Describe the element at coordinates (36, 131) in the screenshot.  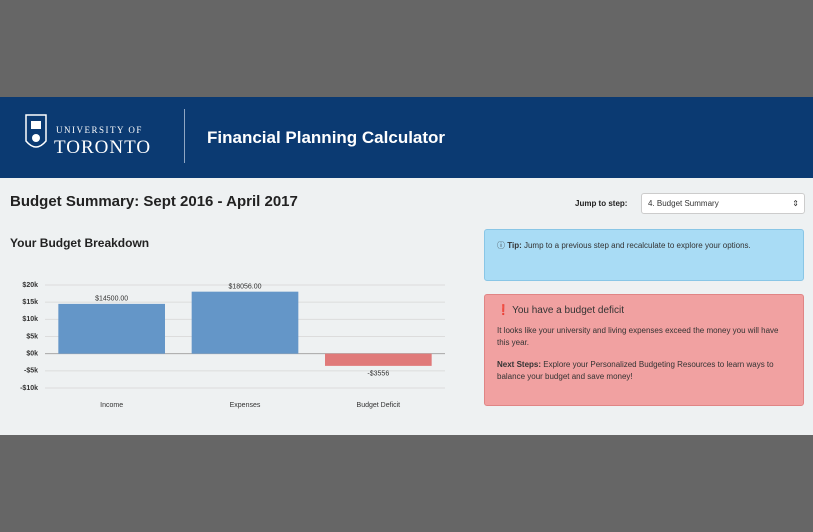
I see `logo-shield` at that location.